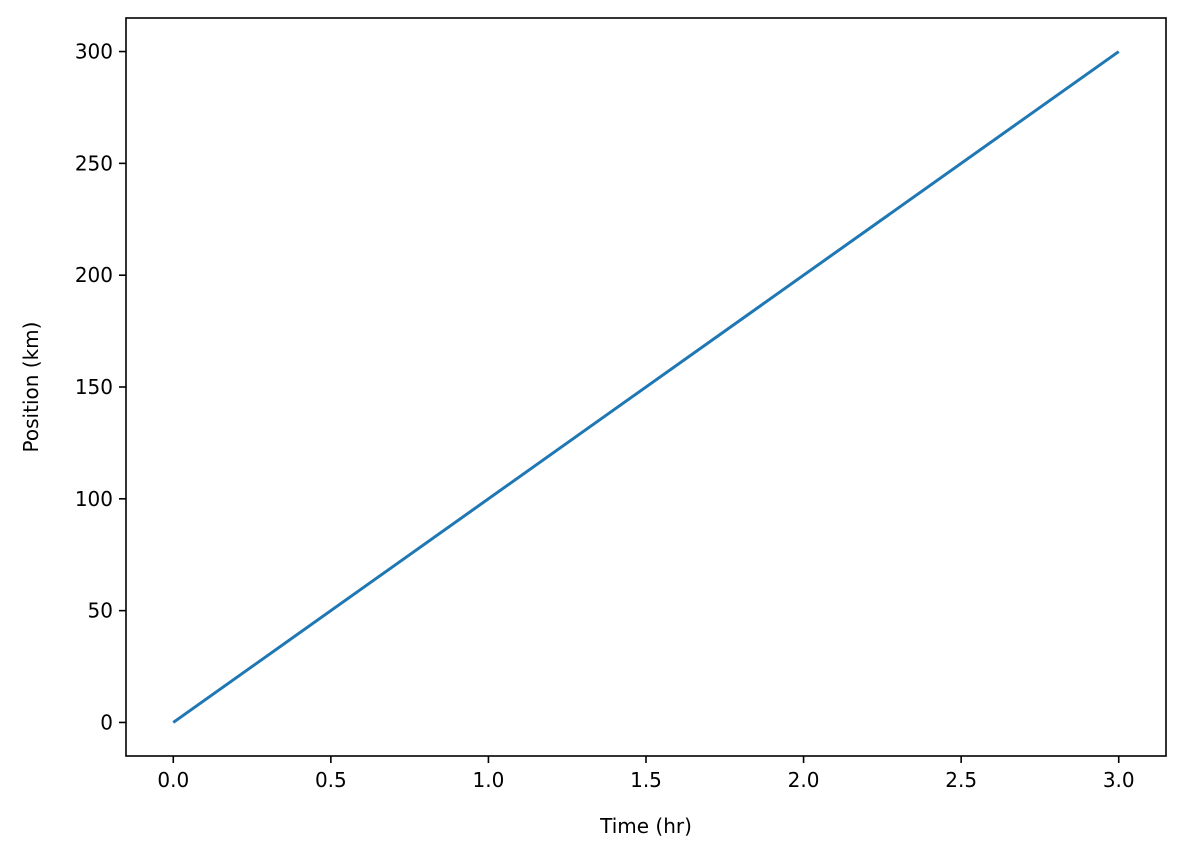  What do you see at coordinates (804, 780) in the screenshot?
I see `x-tick-label: 2.0` at bounding box center [804, 780].